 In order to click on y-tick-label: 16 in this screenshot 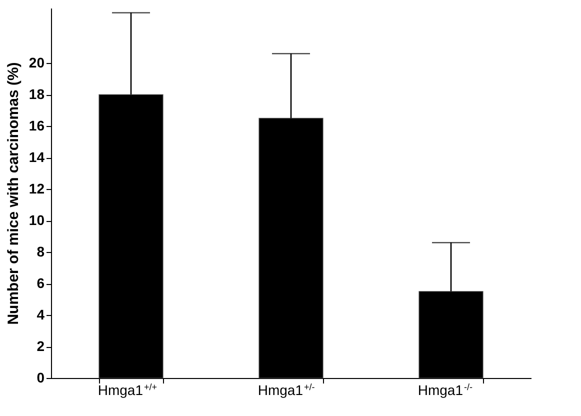, I will do `click(36, 126)`.